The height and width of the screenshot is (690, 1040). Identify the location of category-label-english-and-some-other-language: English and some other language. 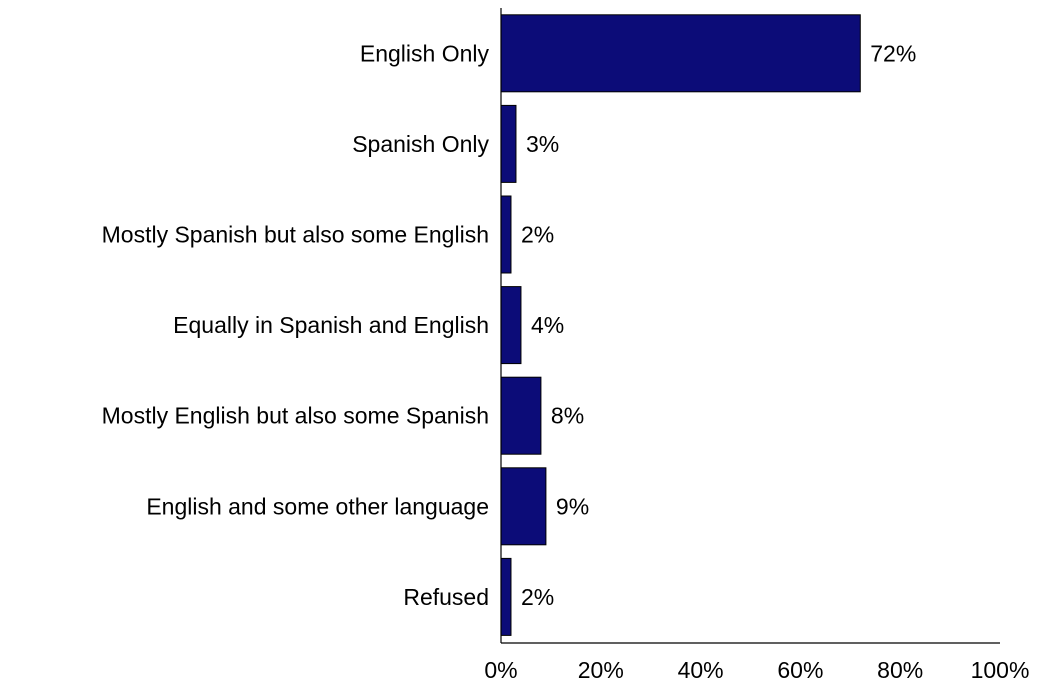
(317, 506).